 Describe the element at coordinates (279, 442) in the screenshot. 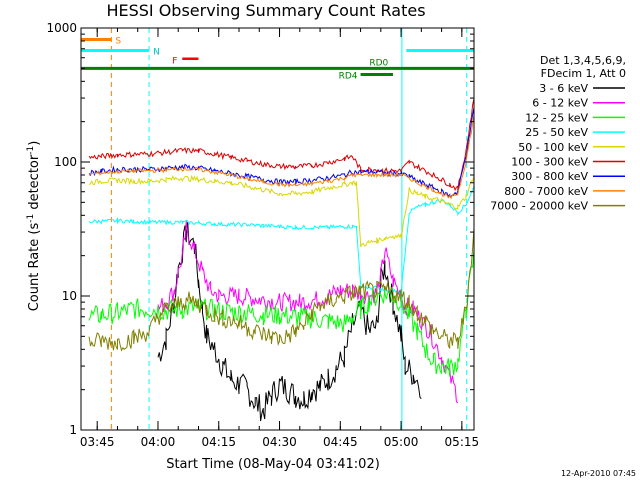

I see `x-tick-label: 04:30` at that location.